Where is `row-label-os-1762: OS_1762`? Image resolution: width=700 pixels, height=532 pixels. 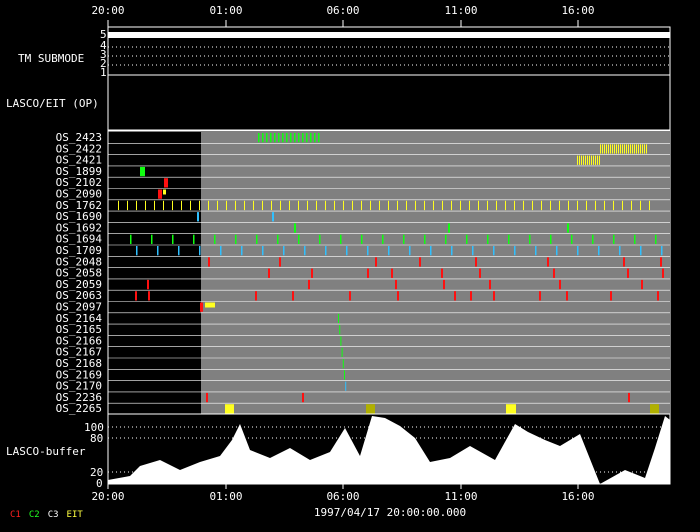 row-label-os-1762: OS_1762 is located at coordinates (79, 205).